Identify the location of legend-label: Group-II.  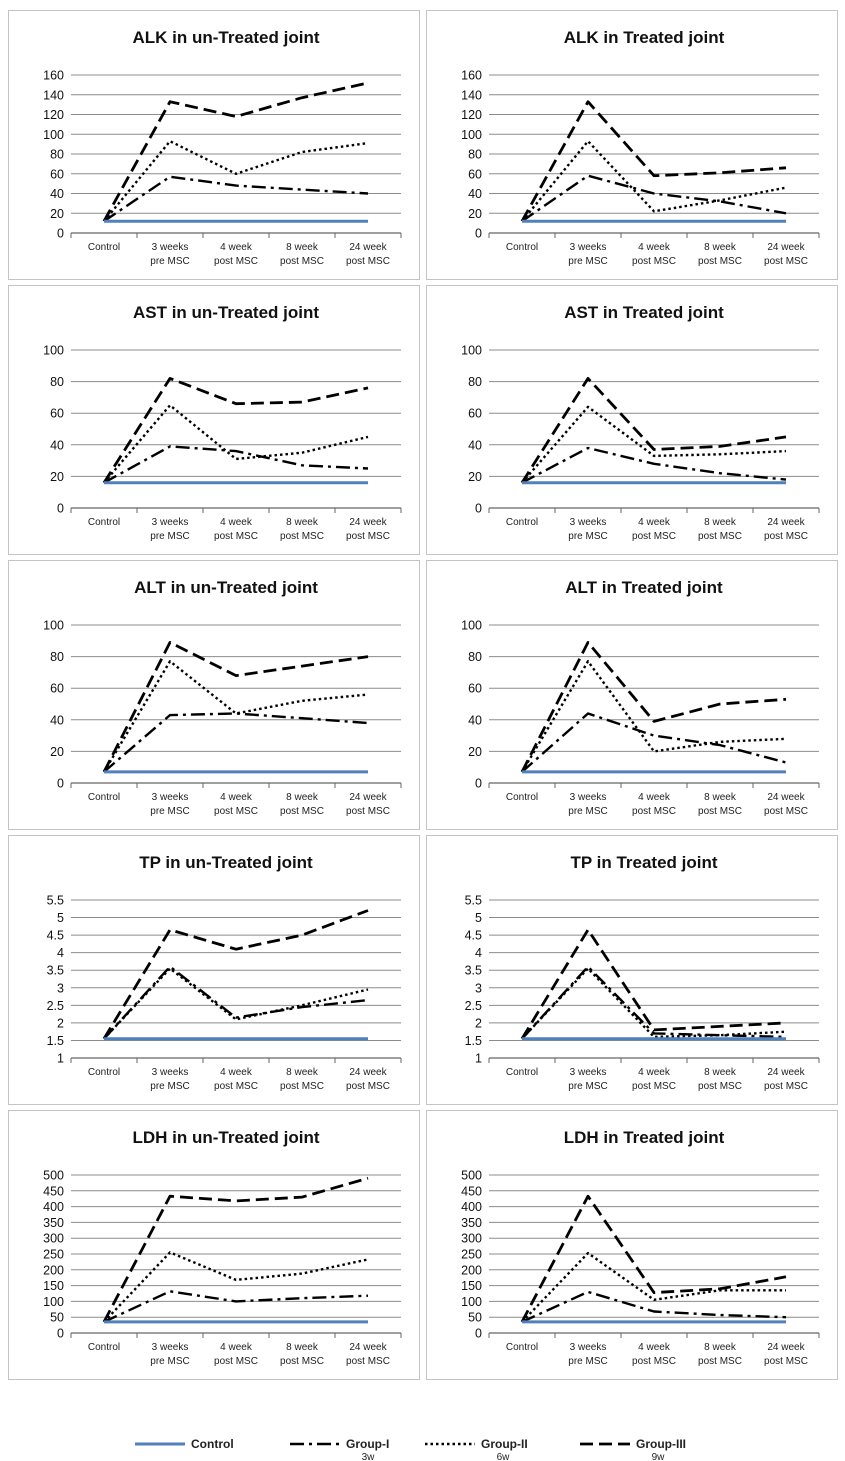
(504, 1444).